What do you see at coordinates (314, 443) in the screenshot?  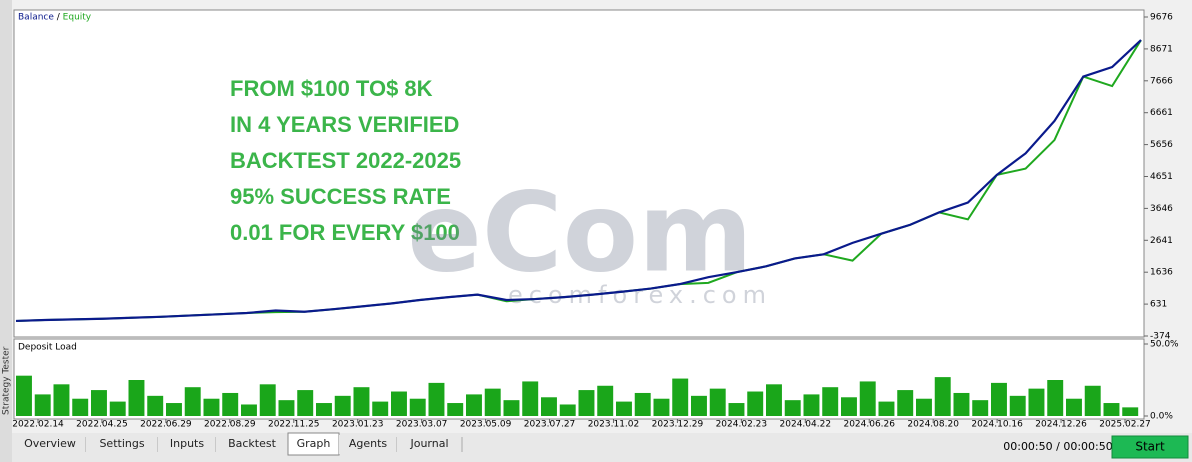 I see `tab-label: Graph` at bounding box center [314, 443].